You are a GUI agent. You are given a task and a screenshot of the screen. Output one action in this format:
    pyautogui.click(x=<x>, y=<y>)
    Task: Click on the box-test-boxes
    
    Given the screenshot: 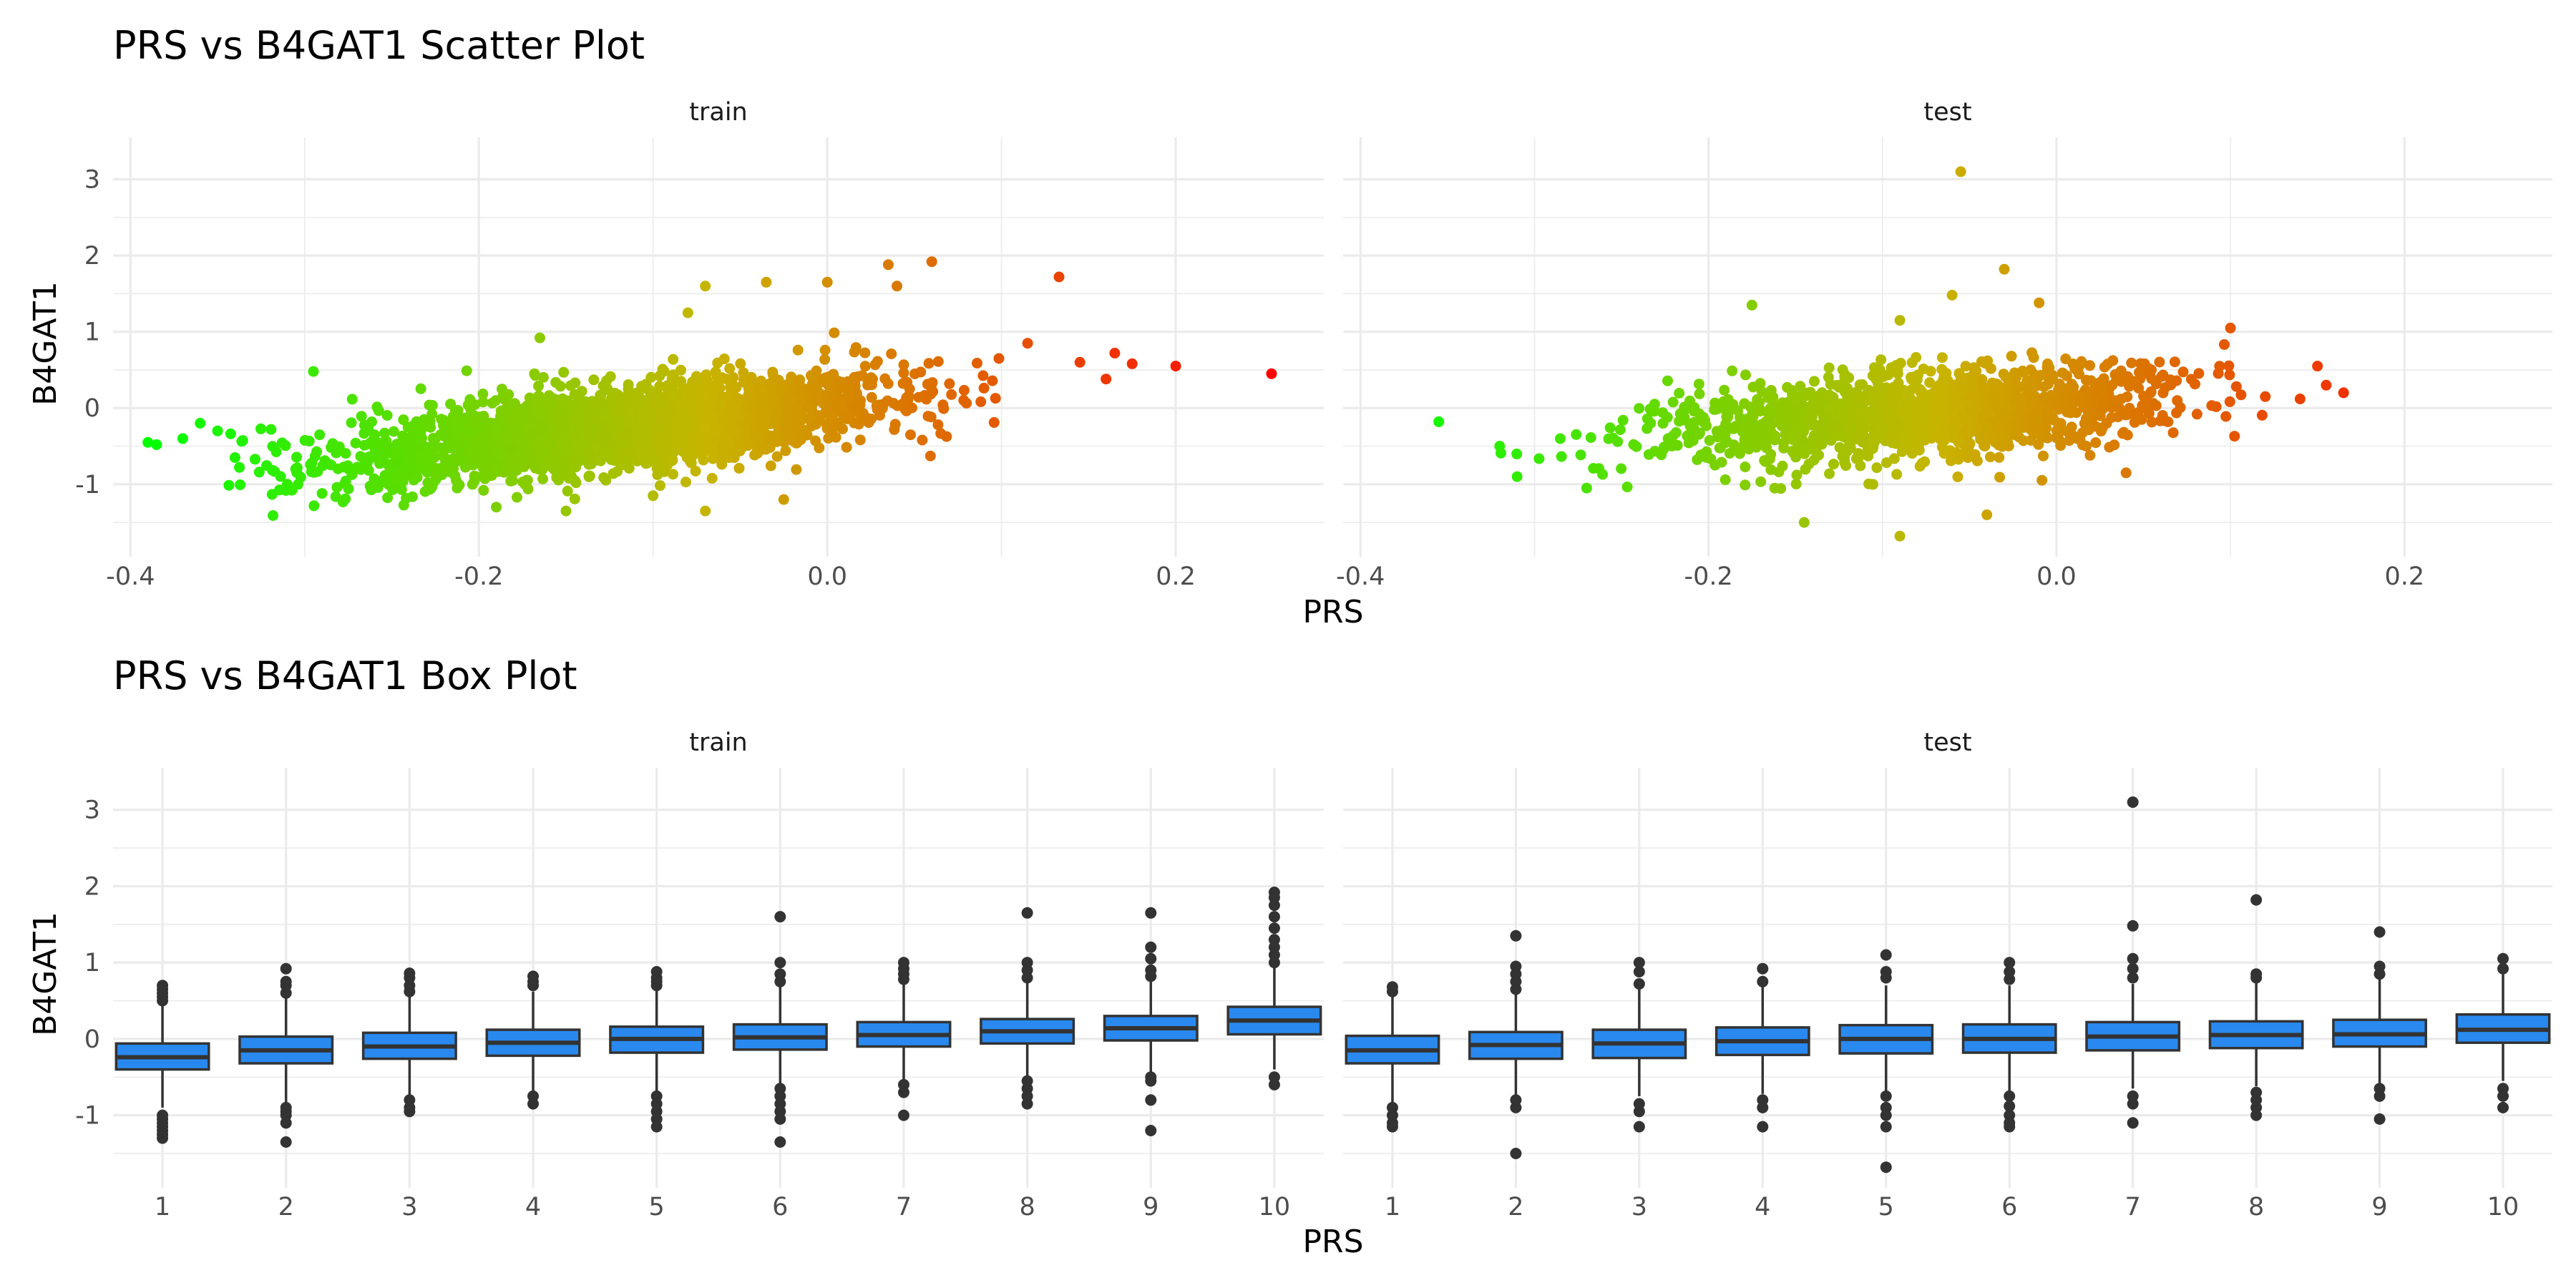 What is the action you would take?
    pyautogui.click(x=1948, y=985)
    